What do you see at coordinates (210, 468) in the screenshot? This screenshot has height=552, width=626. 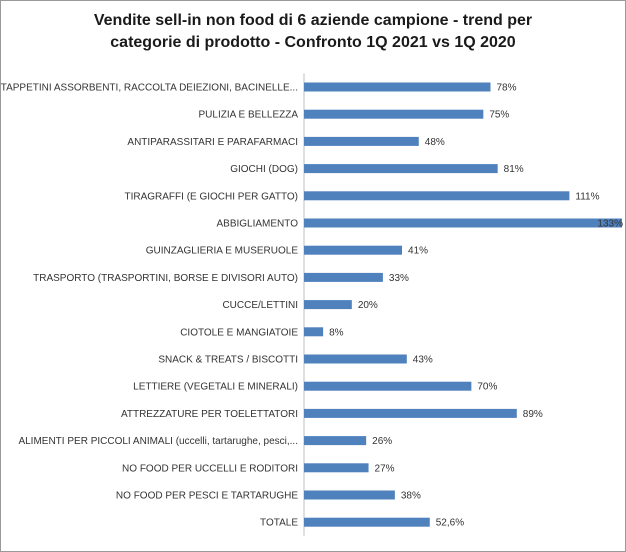 I see `category-label: NO FOOD PER UCCELLI E RODITORI` at bounding box center [210, 468].